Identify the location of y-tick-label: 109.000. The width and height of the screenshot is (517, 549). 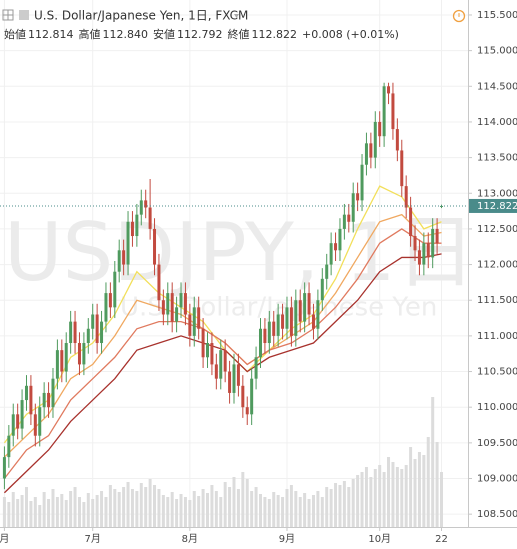
(497, 479).